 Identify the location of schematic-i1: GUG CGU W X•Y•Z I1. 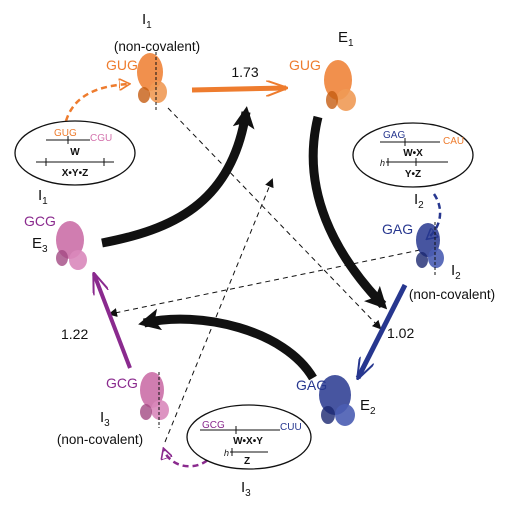
(75, 163).